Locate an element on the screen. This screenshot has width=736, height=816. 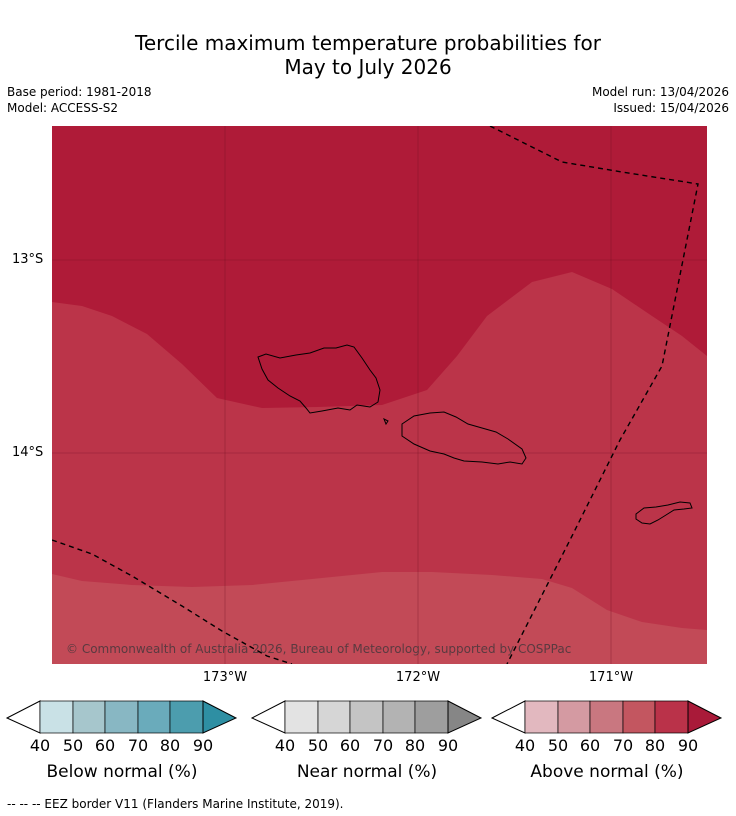
island-upolu is located at coordinates (464, 438).